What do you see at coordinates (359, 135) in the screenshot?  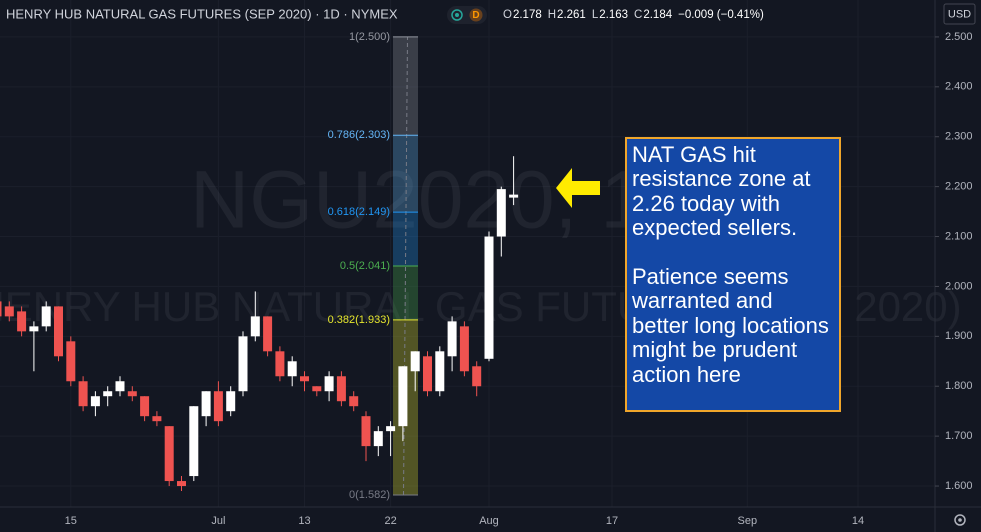 I see `fib-label: 0.786(2.303)` at bounding box center [359, 135].